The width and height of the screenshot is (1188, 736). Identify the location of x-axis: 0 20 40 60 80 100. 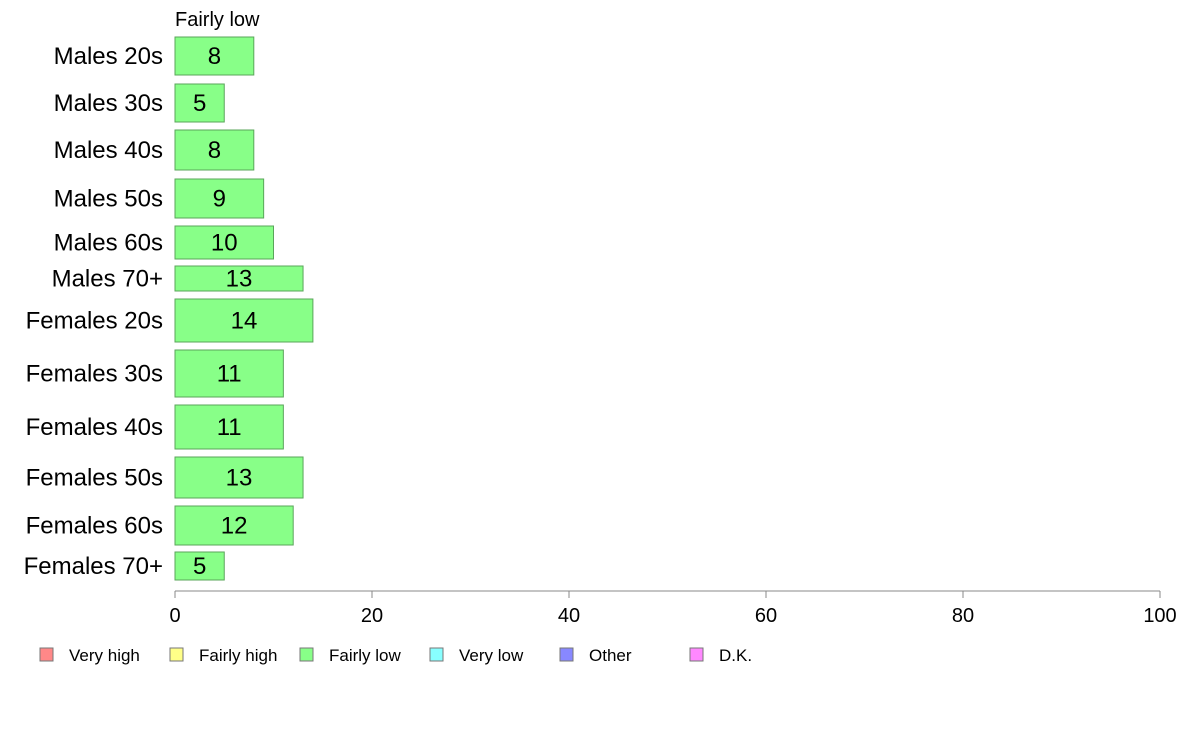
(673, 608).